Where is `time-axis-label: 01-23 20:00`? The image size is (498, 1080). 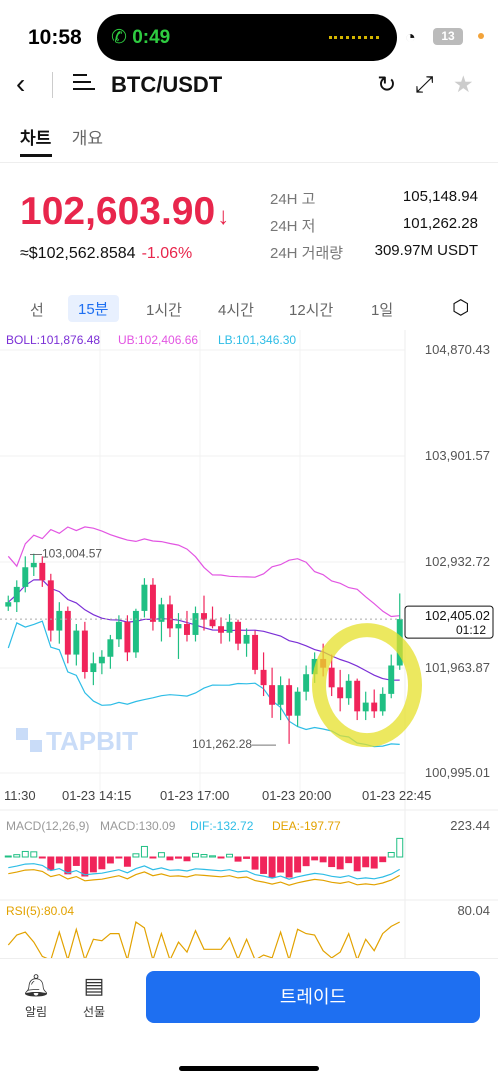 time-axis-label: 01-23 20:00 is located at coordinates (296, 795).